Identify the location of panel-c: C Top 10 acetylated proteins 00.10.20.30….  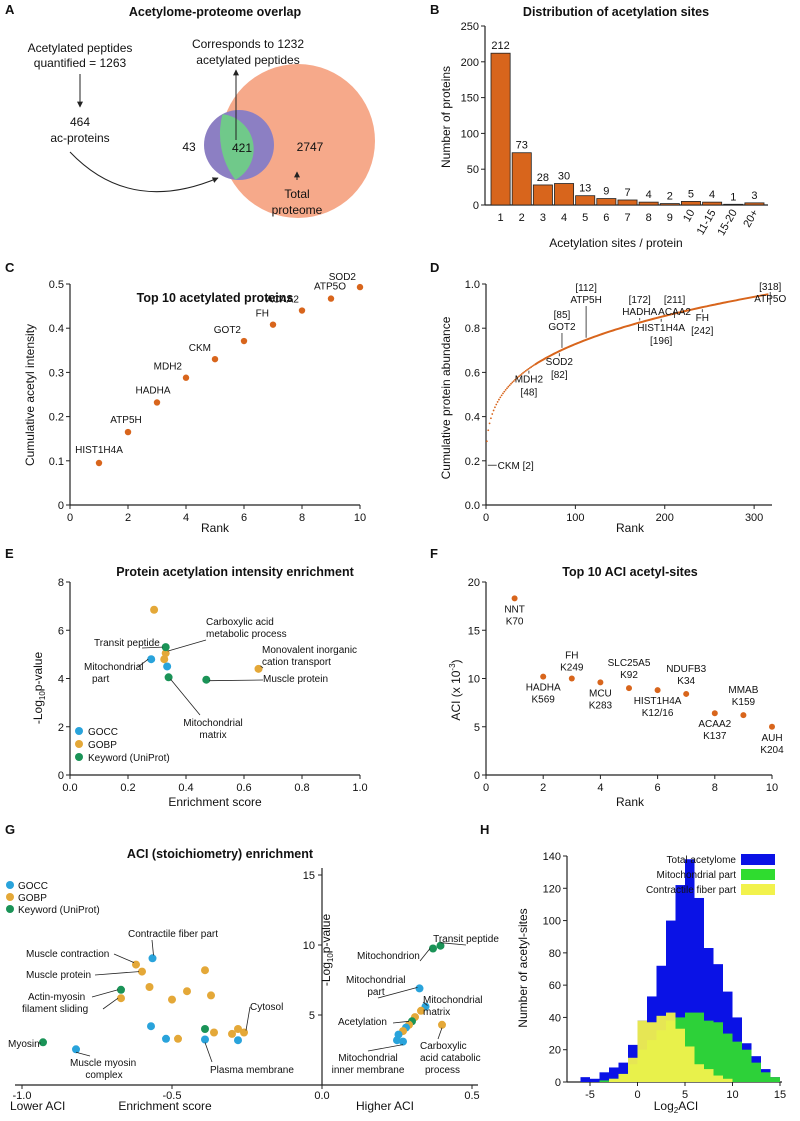
(185, 397).